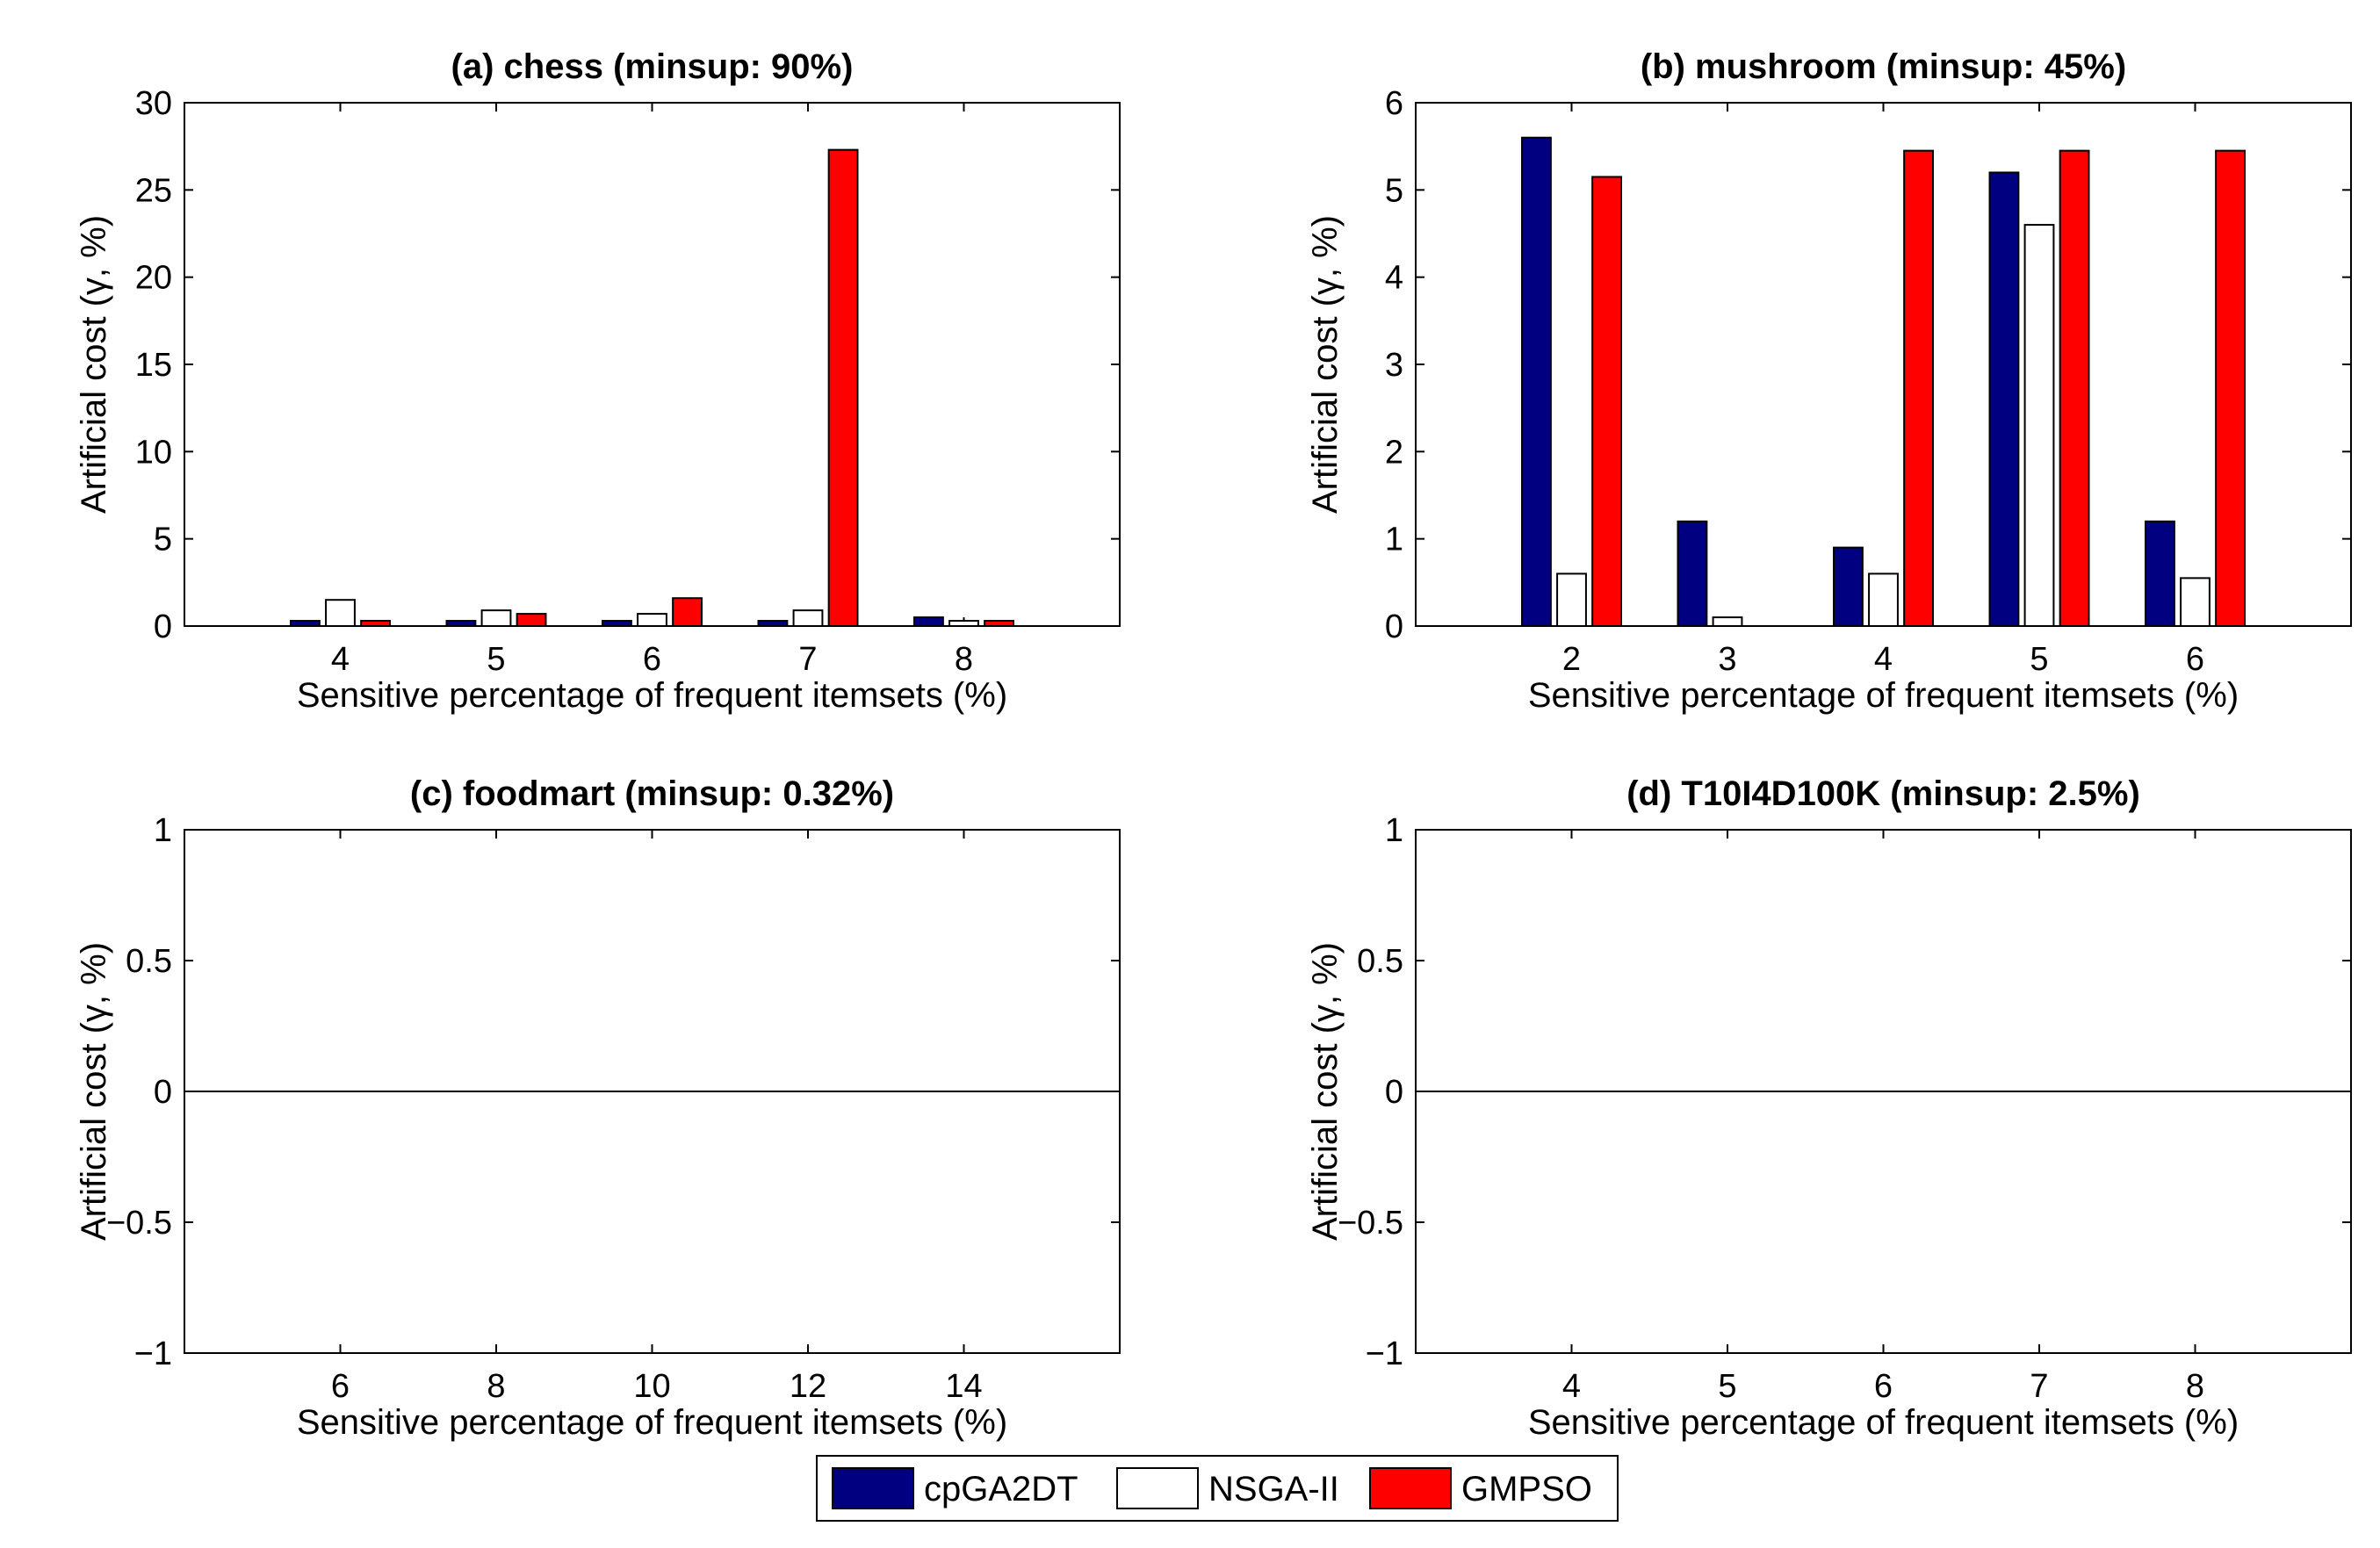  What do you see at coordinates (1727, 659) in the screenshot?
I see `x-tick-label: 3` at bounding box center [1727, 659].